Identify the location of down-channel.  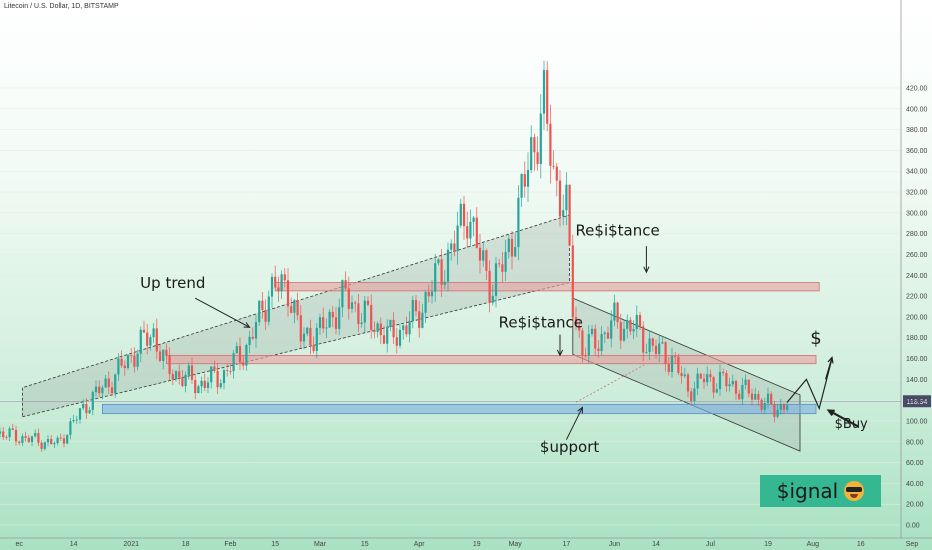
(686, 374).